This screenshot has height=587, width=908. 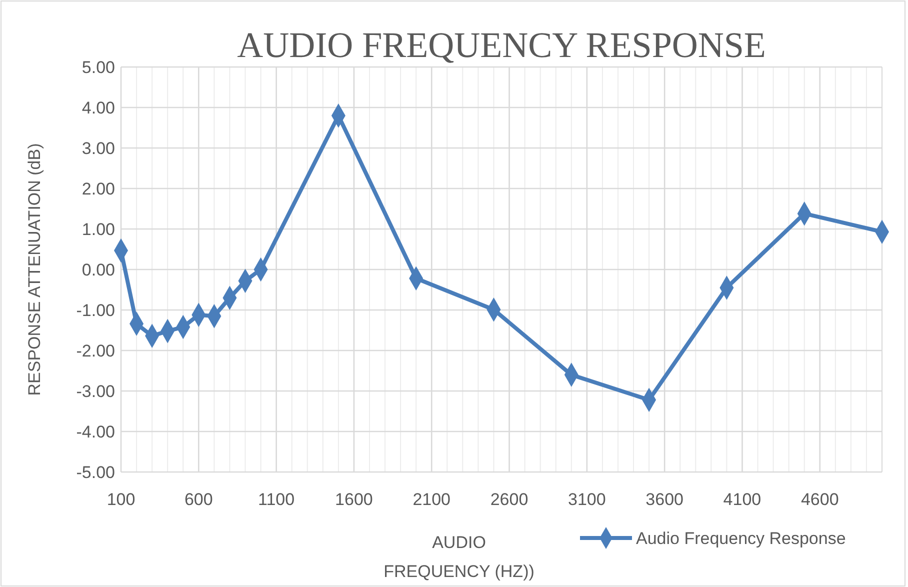 What do you see at coordinates (98, 148) in the screenshot?
I see `y-tick-label: 3.00` at bounding box center [98, 148].